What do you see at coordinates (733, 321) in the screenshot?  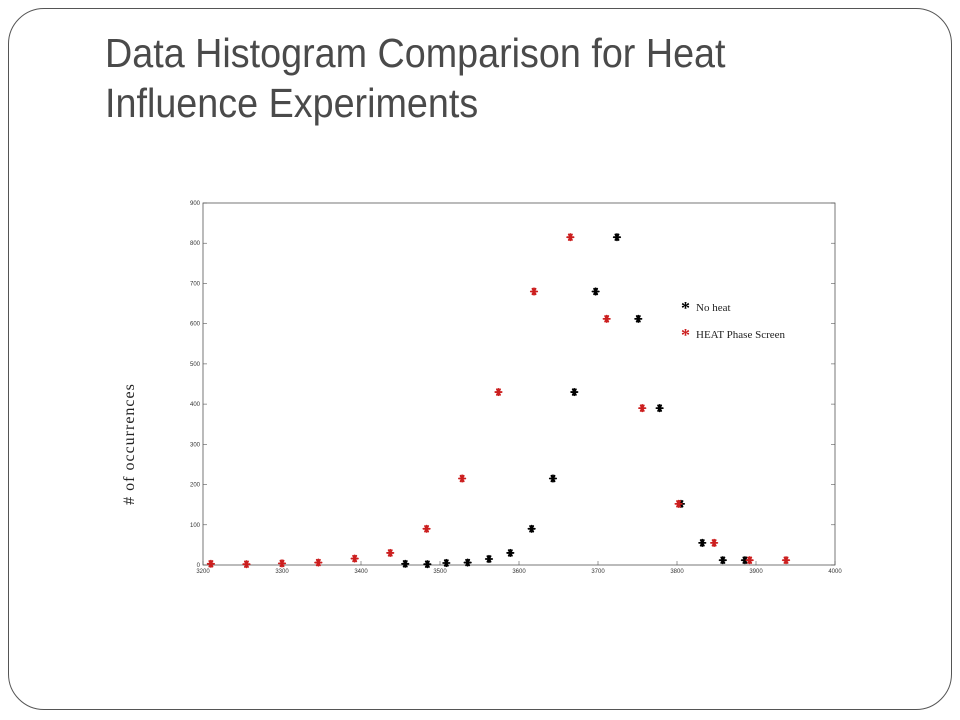 I see `legend: * No heat * HEAT Phase Screen` at bounding box center [733, 321].